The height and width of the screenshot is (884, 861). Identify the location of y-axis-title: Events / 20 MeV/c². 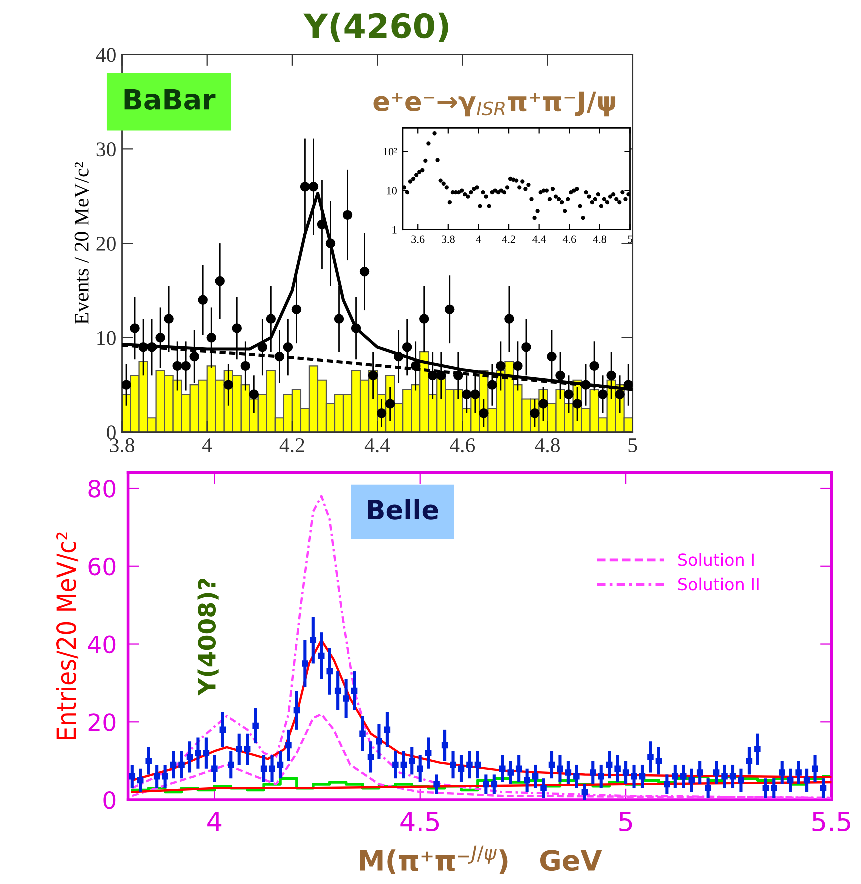
(81, 243).